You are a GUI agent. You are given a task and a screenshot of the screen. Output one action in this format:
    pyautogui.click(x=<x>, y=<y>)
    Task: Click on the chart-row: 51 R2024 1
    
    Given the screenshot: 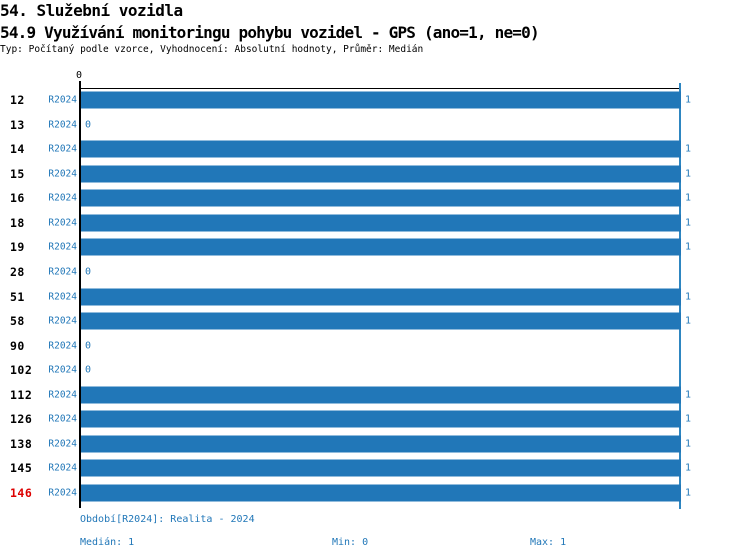 What is the action you would take?
    pyautogui.click(x=375, y=296)
    